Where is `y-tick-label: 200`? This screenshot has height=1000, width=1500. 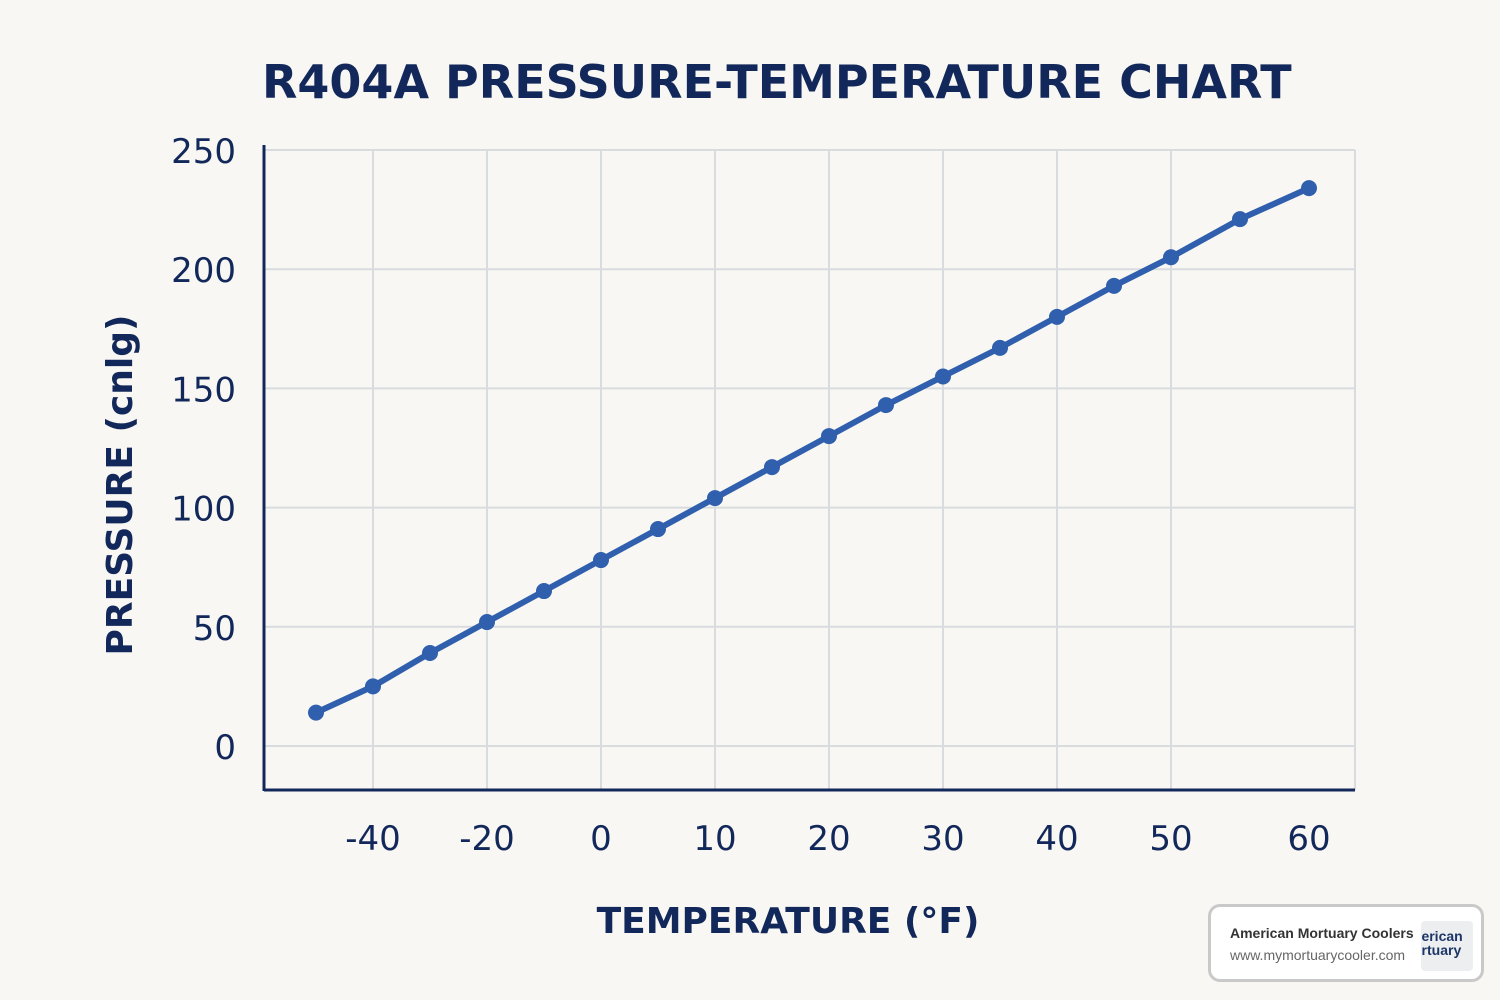 y-tick-label: 200 is located at coordinates (203, 271).